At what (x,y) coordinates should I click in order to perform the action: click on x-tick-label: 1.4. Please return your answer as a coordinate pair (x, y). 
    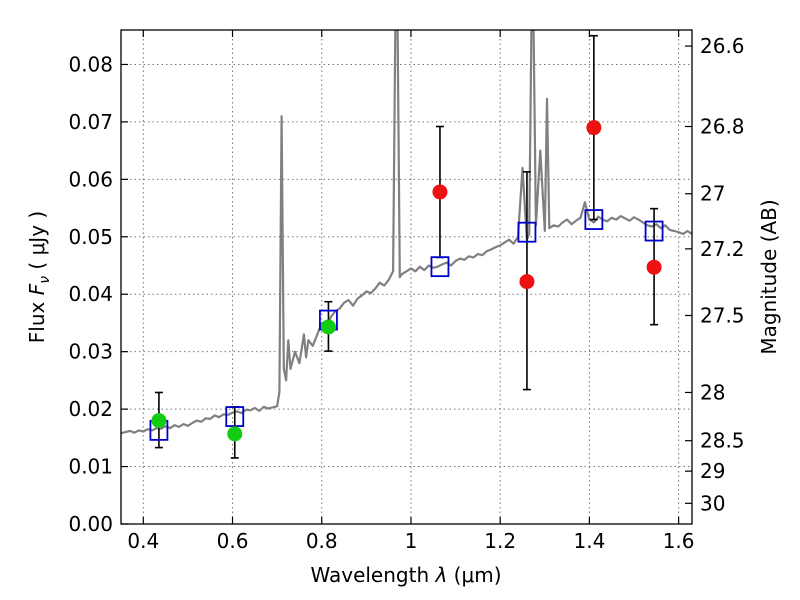
    Looking at the image, I should click on (589, 541).